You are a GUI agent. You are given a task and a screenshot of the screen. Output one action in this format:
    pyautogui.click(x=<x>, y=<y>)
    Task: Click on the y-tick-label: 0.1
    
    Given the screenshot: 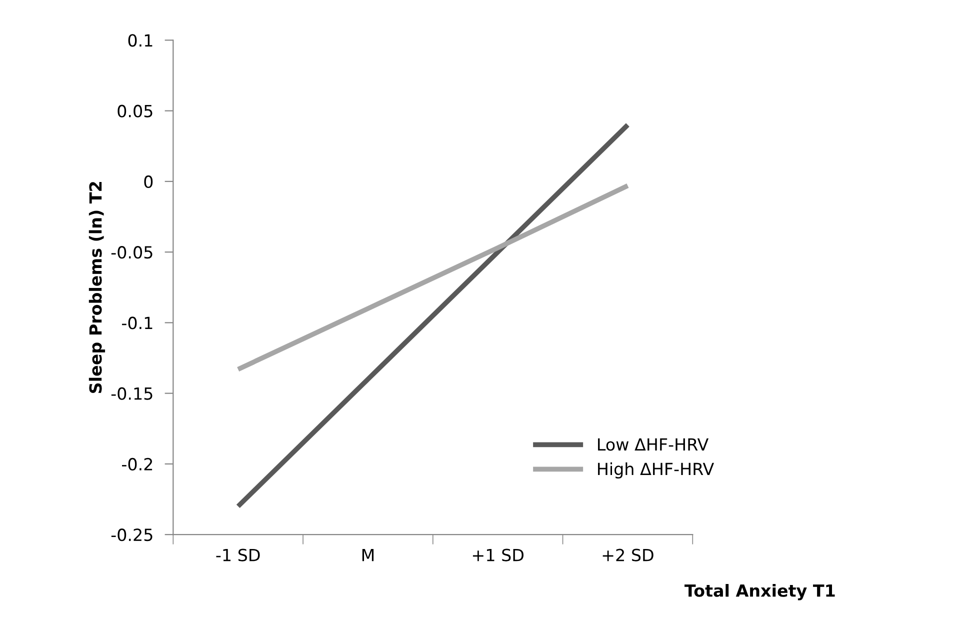 What is the action you would take?
    pyautogui.click(x=140, y=40)
    